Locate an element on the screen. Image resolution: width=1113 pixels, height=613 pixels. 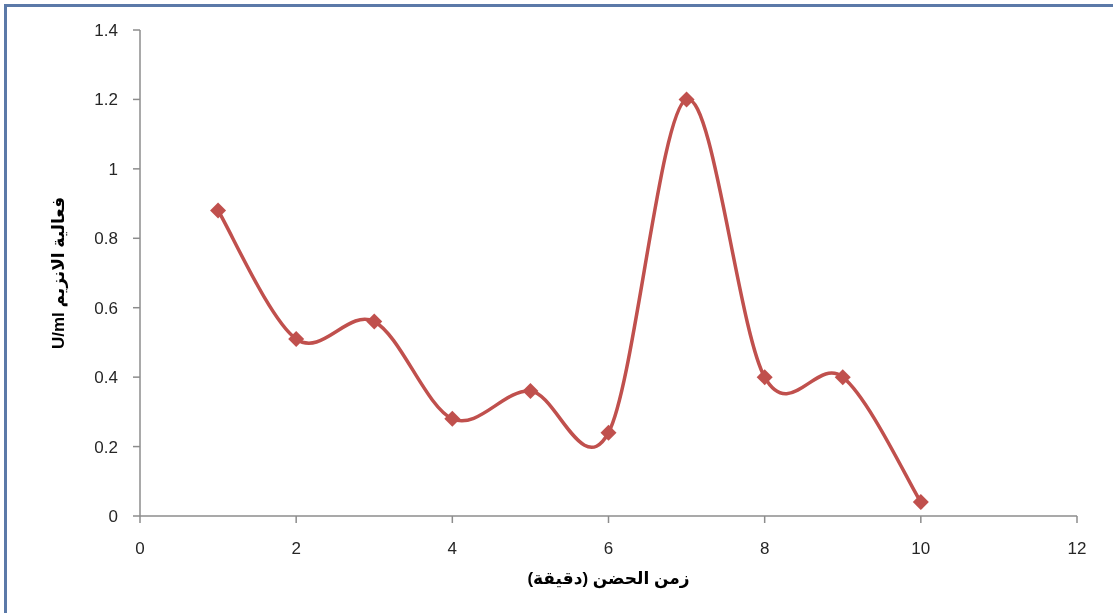
y-tick-label: 0.8 is located at coordinates (106, 239).